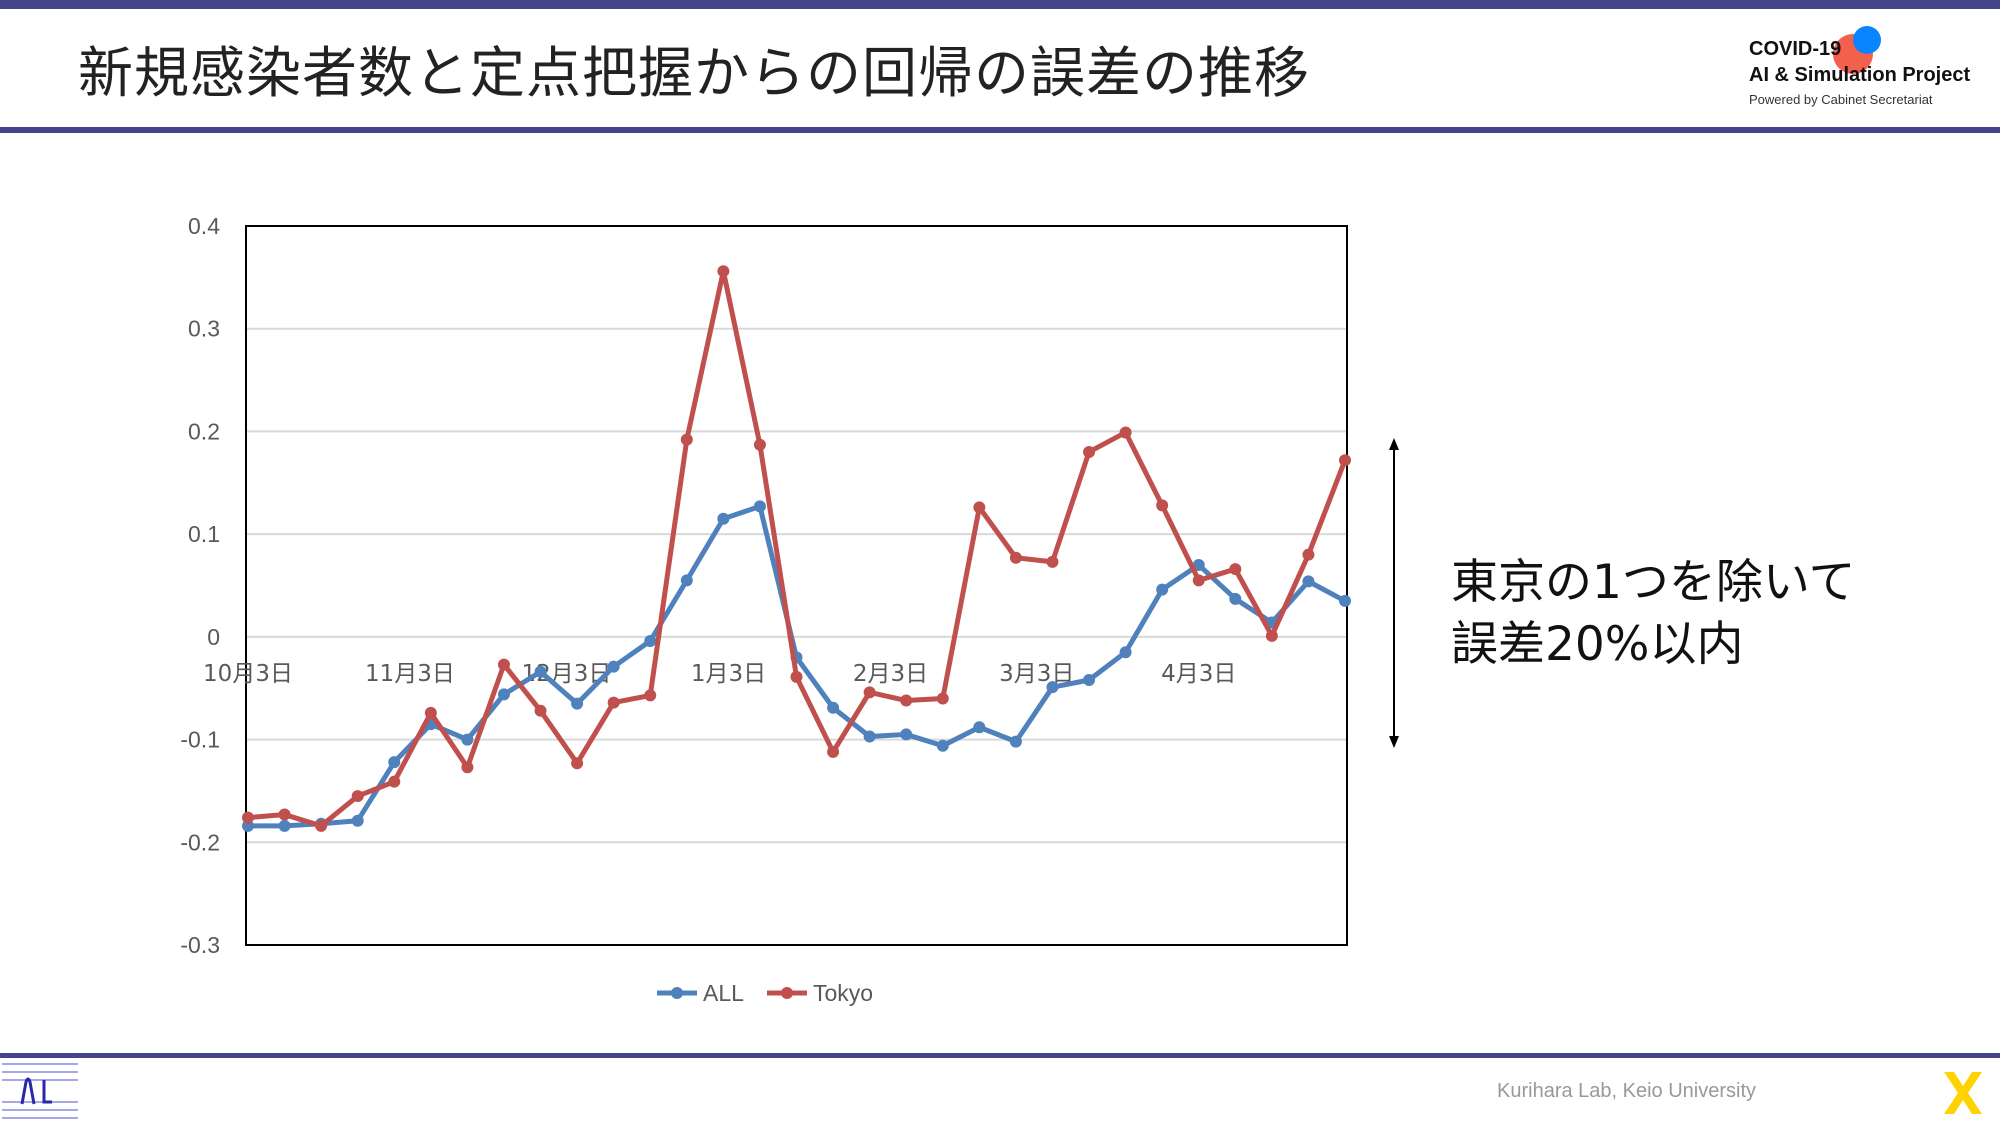 This screenshot has width=2000, height=1125. Describe the element at coordinates (694, 73) in the screenshot. I see `page-title: 新規感染者数と定点把握からの回帰の誤差の推移` at that location.